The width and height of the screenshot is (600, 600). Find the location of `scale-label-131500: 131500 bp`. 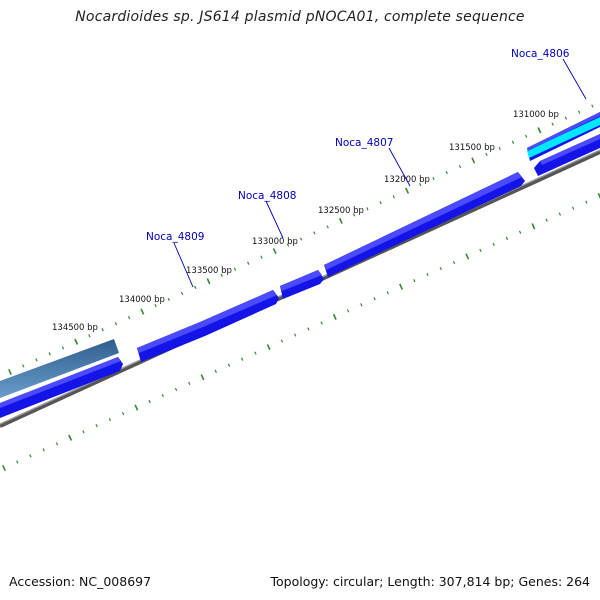

scale-label-131500: 131500 bp is located at coordinates (472, 148).